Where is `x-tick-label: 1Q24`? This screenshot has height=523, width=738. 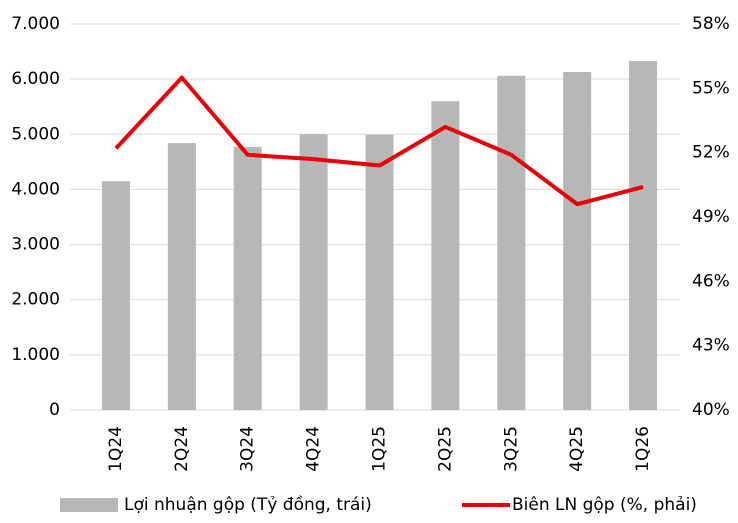 x-tick-label: 1Q24 is located at coordinates (116, 449).